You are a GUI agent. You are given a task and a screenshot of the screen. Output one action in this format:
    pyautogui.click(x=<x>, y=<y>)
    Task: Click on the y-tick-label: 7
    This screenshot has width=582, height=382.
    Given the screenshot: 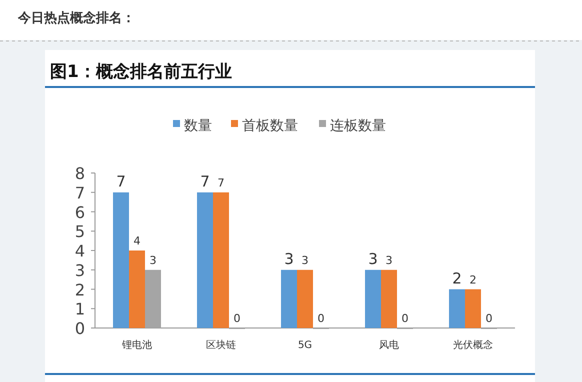 What is the action you would take?
    pyautogui.click(x=79, y=192)
    